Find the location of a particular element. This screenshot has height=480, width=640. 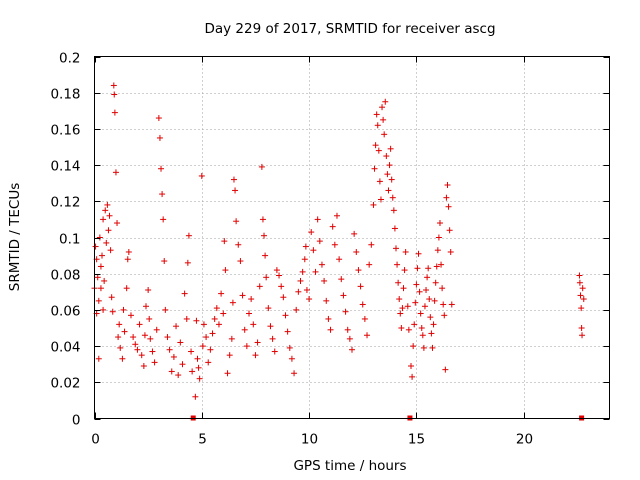

y-tick-label: 0.18 is located at coordinates (65, 95).